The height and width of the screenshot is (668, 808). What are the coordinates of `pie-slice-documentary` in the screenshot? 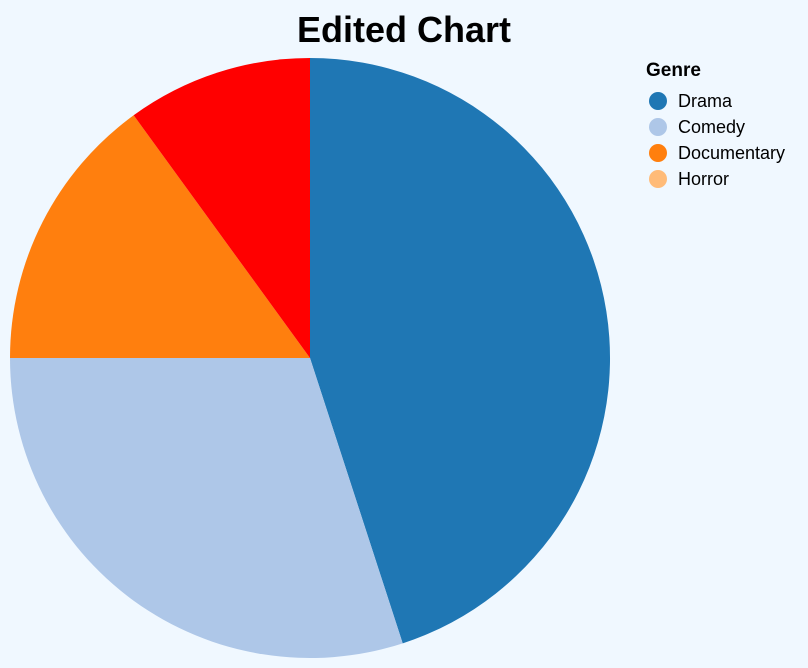 It's located at (159, 236).